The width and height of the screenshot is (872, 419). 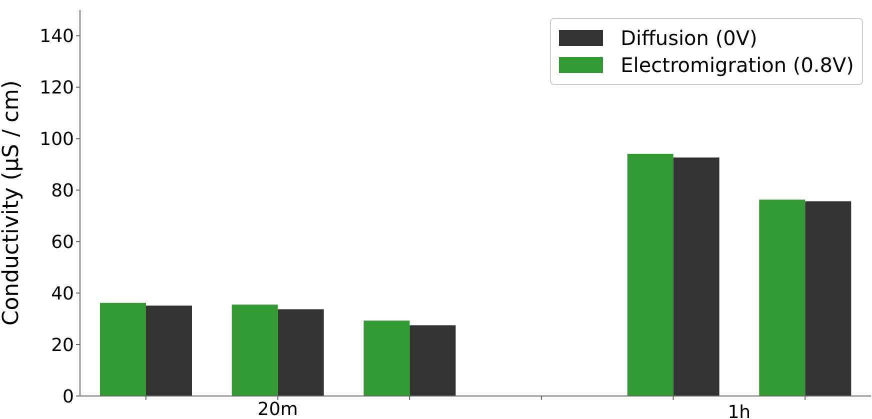 I want to click on y-tick-label: 80, so click(x=62, y=191).